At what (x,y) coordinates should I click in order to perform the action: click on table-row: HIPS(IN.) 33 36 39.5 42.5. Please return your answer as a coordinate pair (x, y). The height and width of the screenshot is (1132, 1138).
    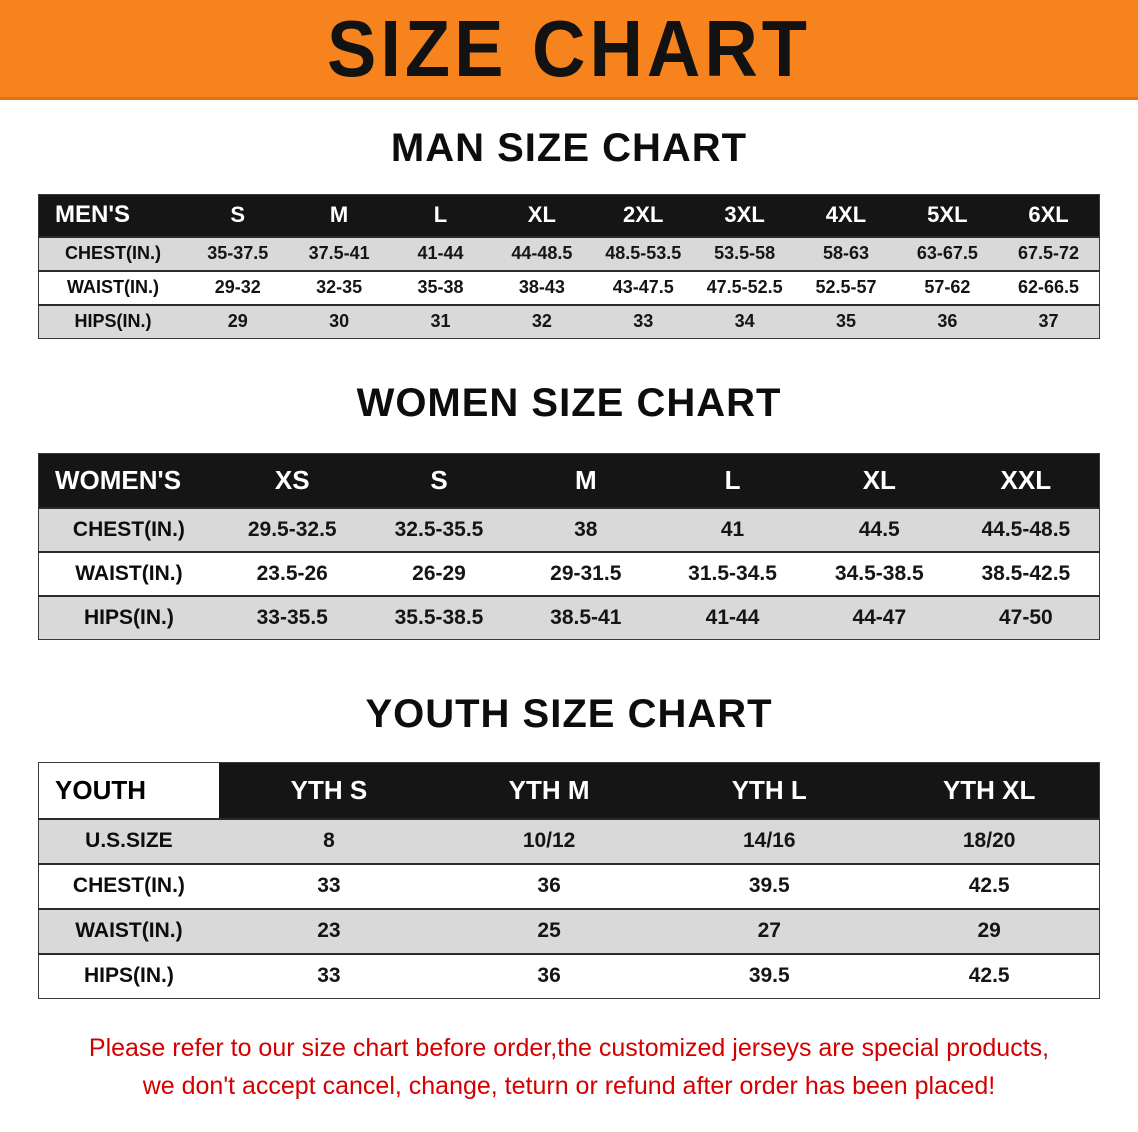
    Looking at the image, I should click on (569, 976).